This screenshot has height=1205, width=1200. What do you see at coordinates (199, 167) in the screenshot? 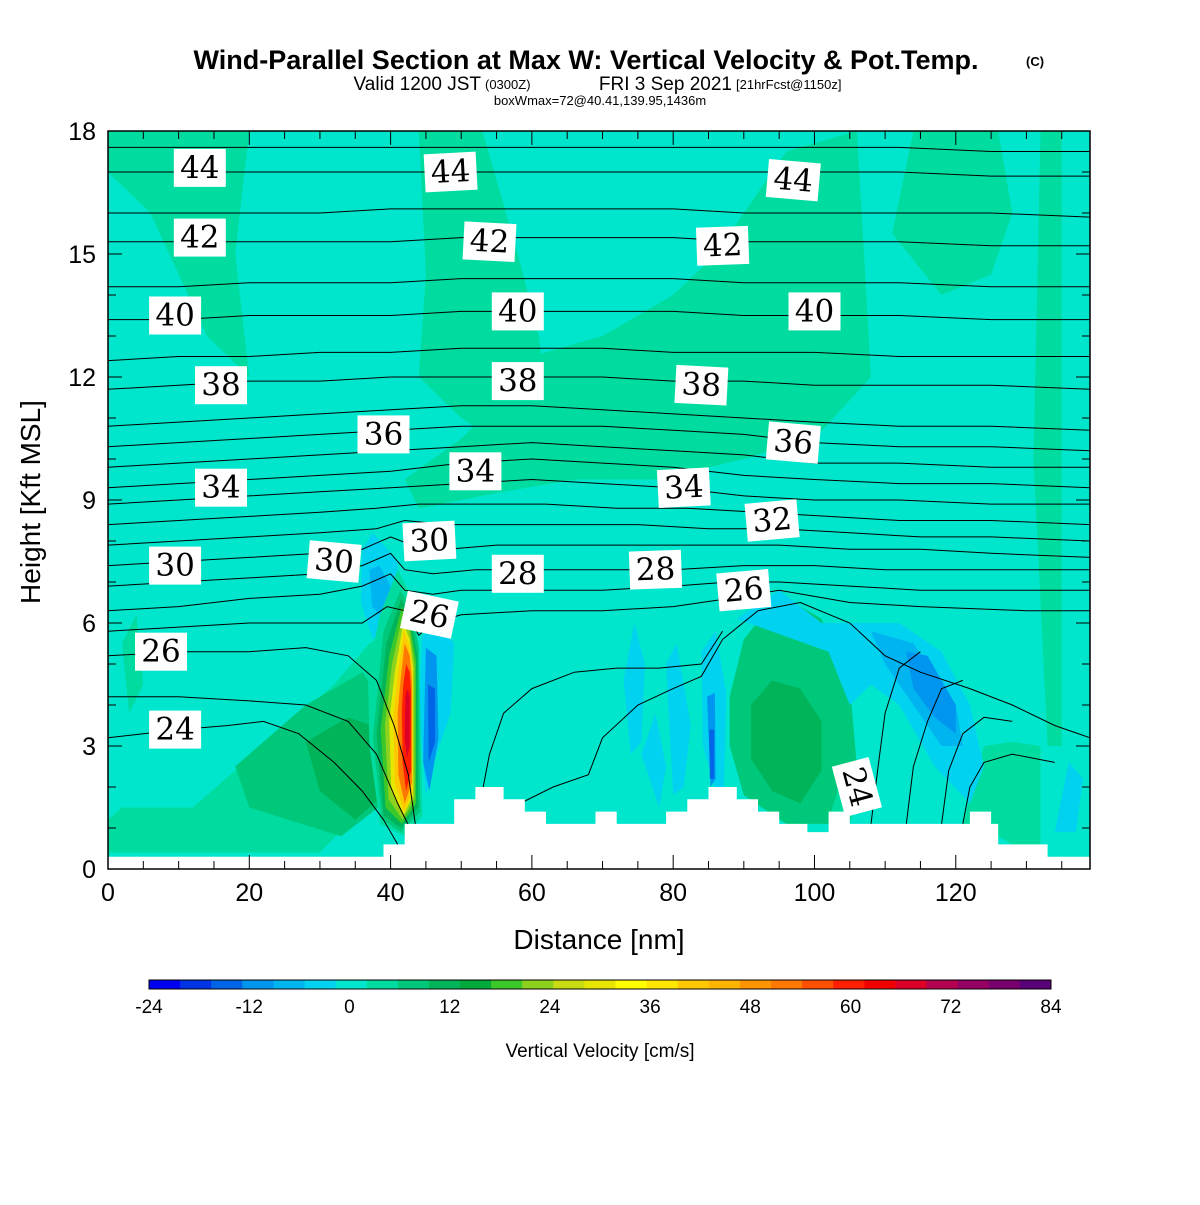
I see `contour-label-44: 44` at bounding box center [199, 167].